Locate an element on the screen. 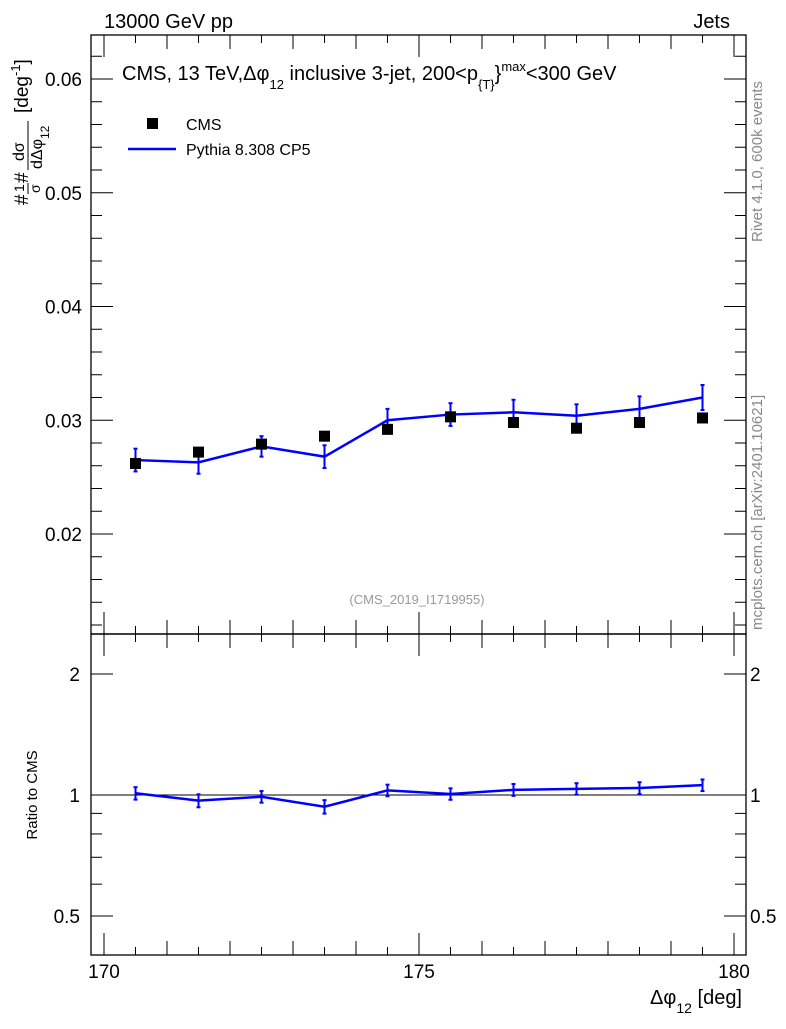  ratio-y-tick-label-right: 0.5 is located at coordinates (763, 917).